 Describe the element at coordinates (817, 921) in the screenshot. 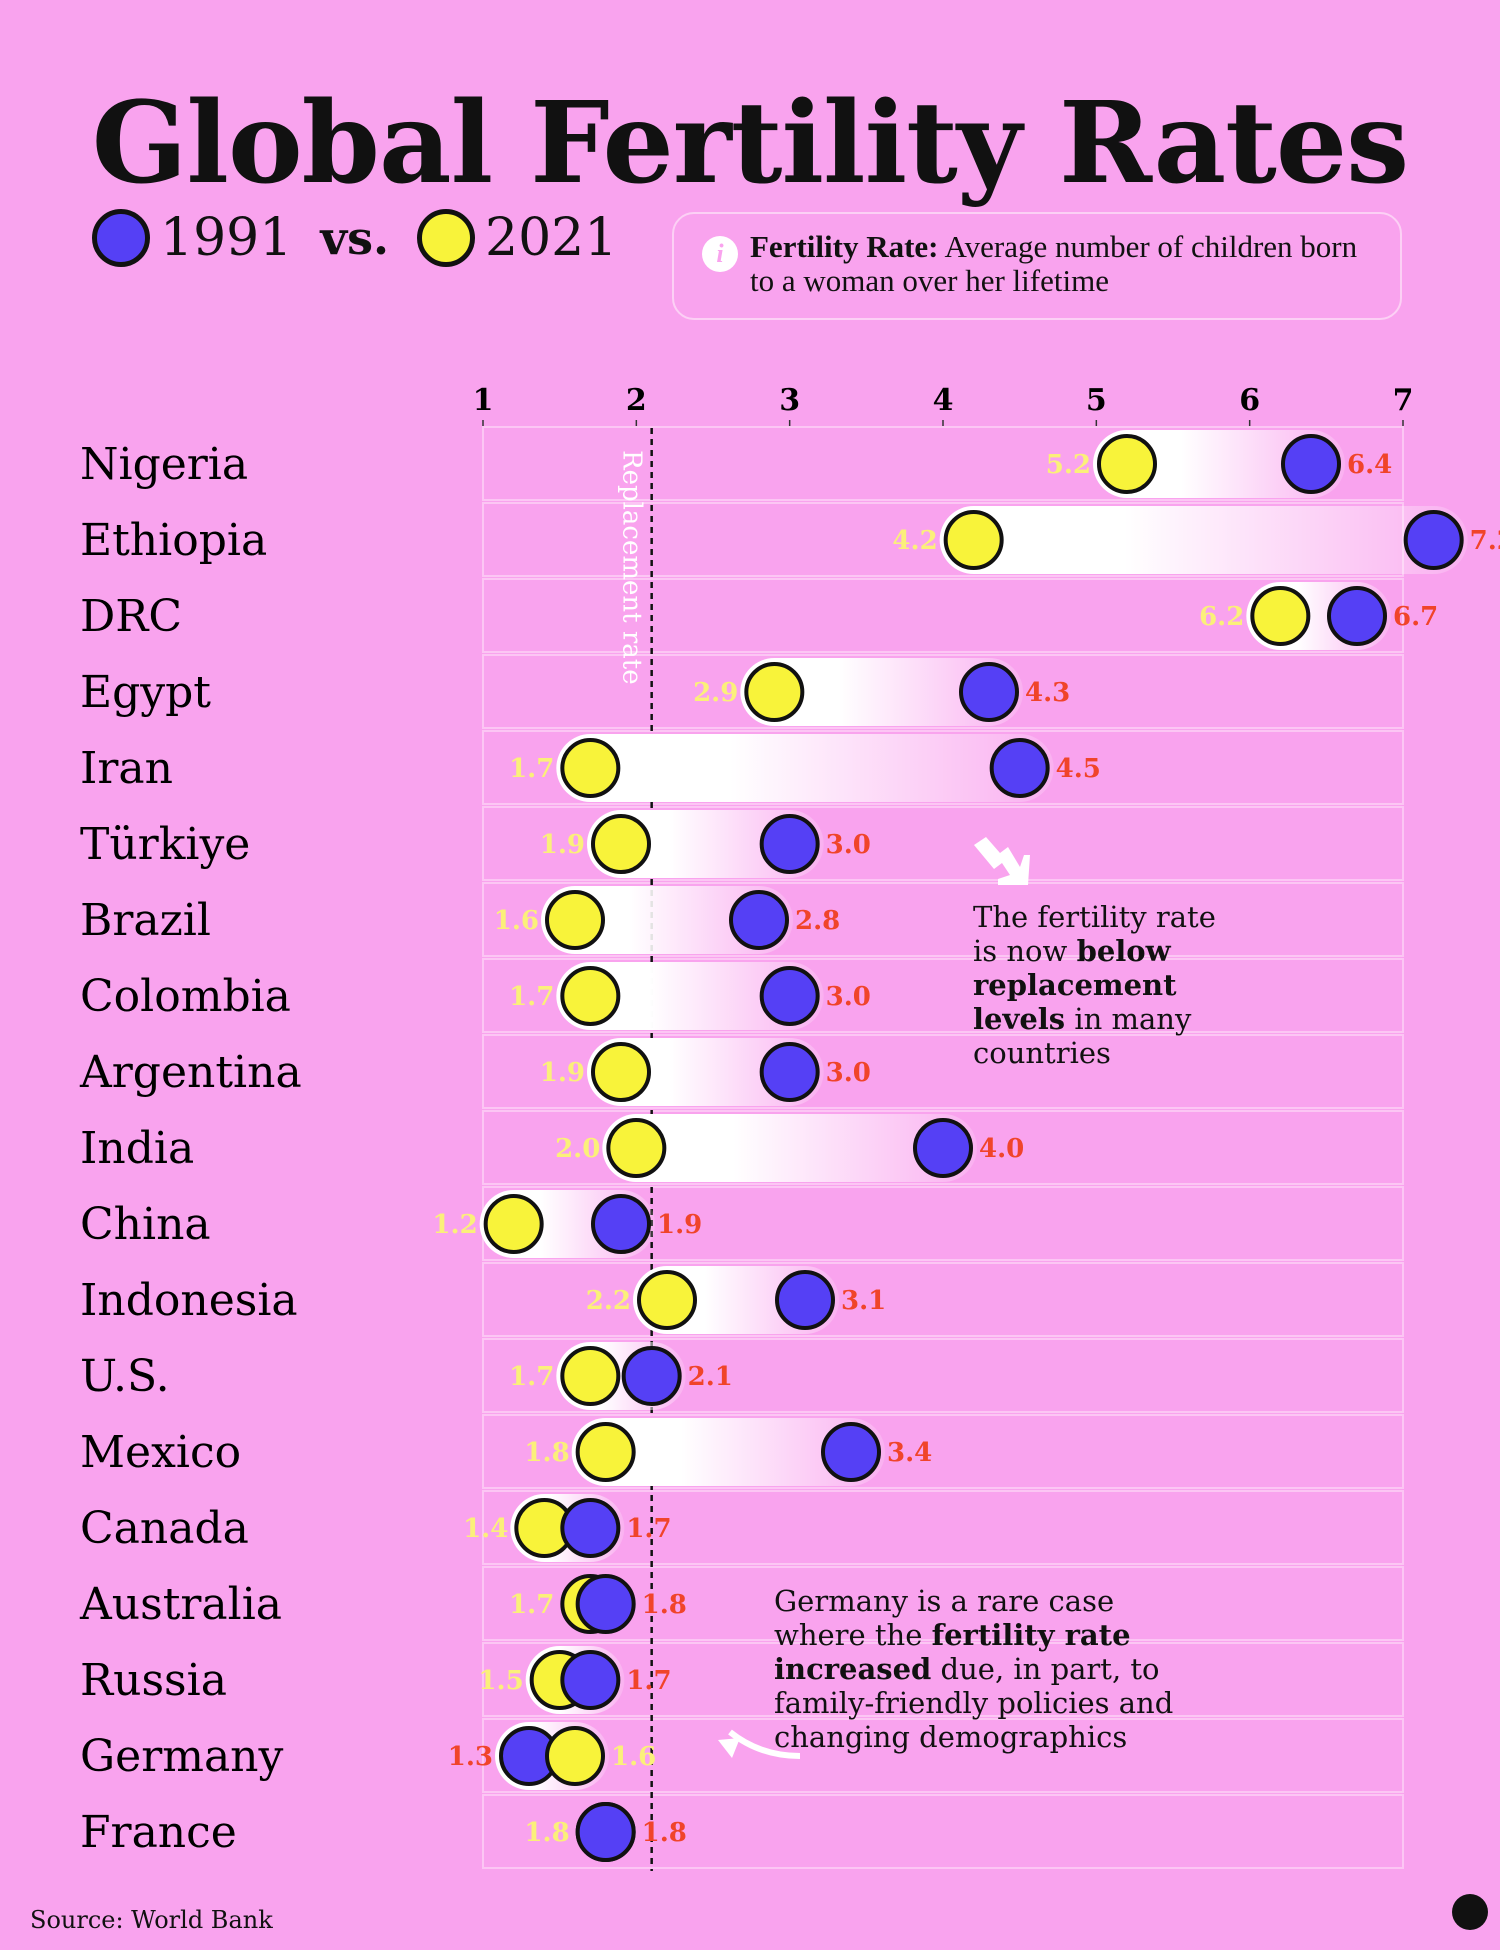

I see `value-label-1991: 2.8` at that location.